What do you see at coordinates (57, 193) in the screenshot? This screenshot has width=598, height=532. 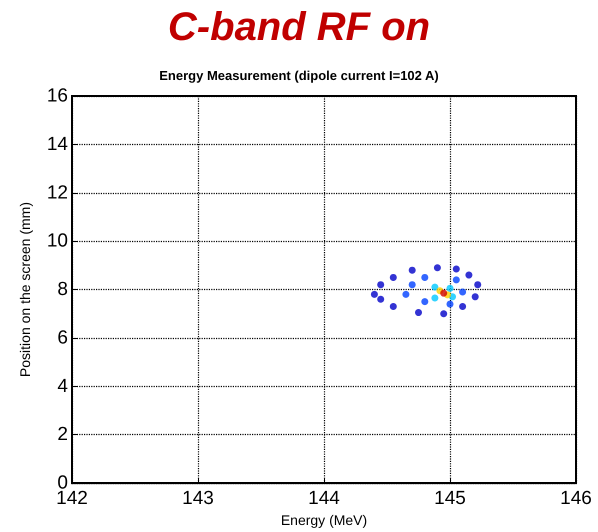 I see `y-tick-label: 12` at bounding box center [57, 193].